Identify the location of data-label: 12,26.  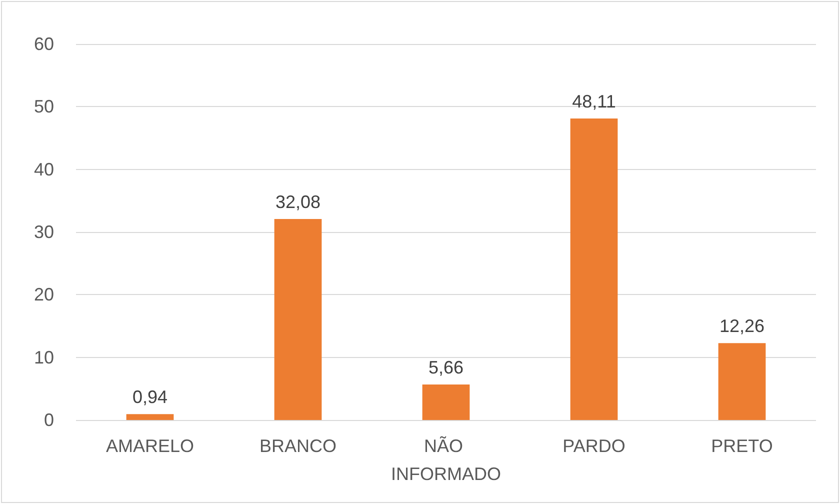
(742, 326).